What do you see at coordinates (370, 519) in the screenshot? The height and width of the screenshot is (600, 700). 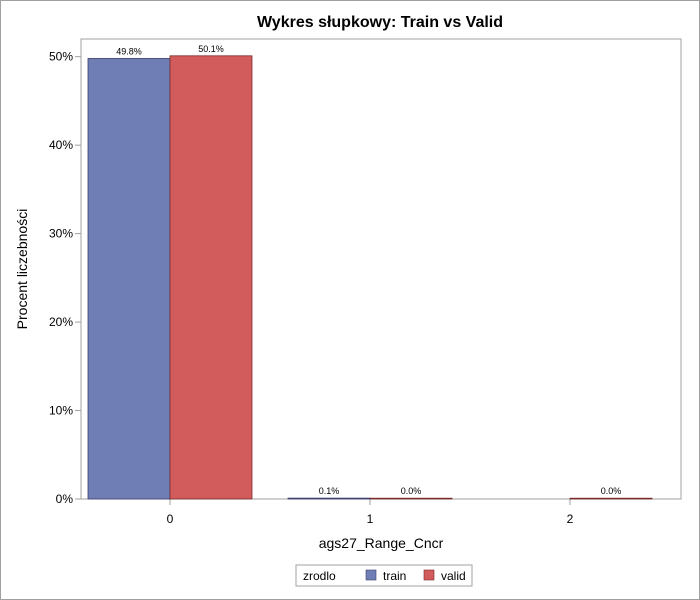 I see `x-tick-label: 1` at bounding box center [370, 519].